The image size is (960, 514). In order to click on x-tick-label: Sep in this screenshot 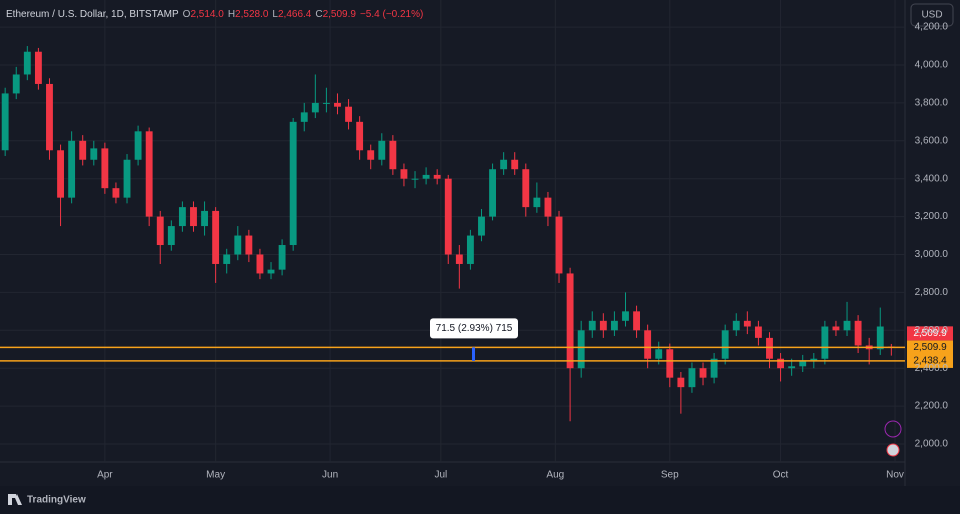, I will do `click(670, 475)`.